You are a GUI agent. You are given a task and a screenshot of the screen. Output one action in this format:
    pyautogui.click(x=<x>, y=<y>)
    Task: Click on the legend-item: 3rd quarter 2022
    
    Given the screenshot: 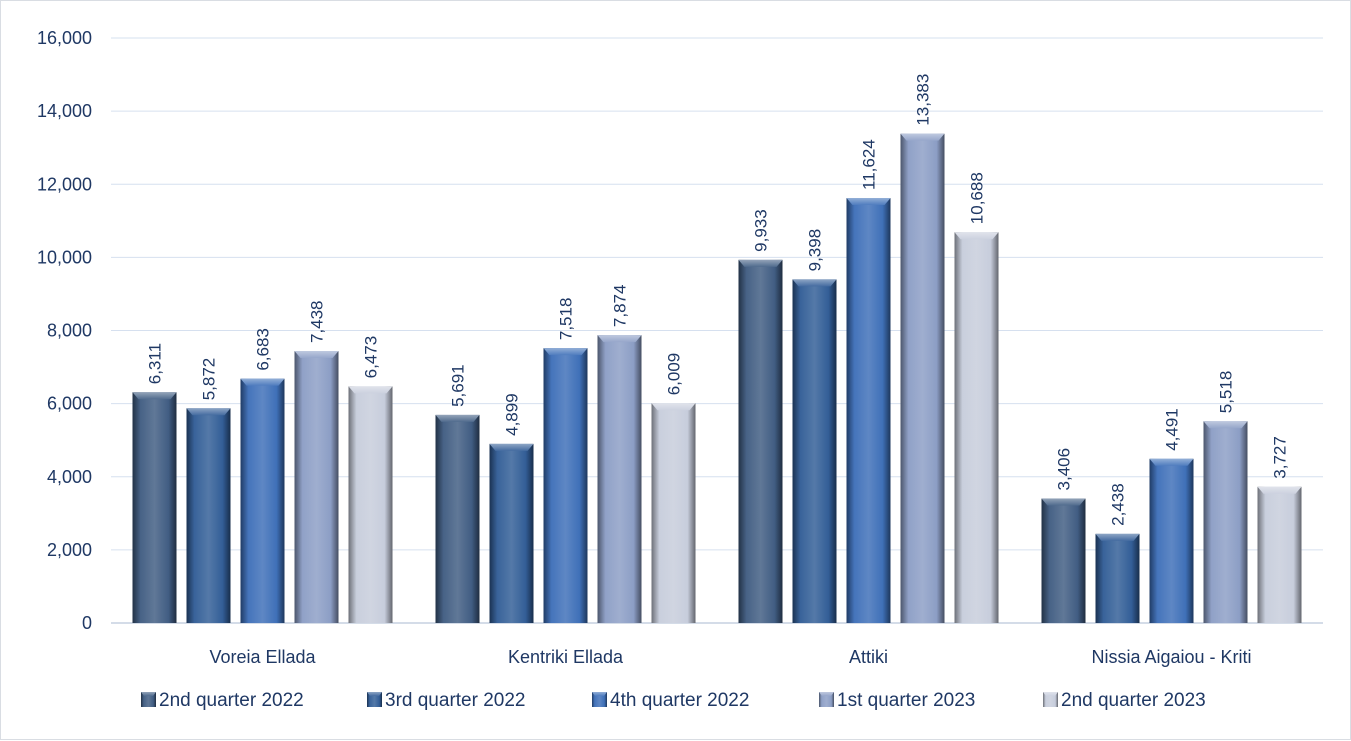 What is the action you would take?
    pyautogui.click(x=446, y=700)
    